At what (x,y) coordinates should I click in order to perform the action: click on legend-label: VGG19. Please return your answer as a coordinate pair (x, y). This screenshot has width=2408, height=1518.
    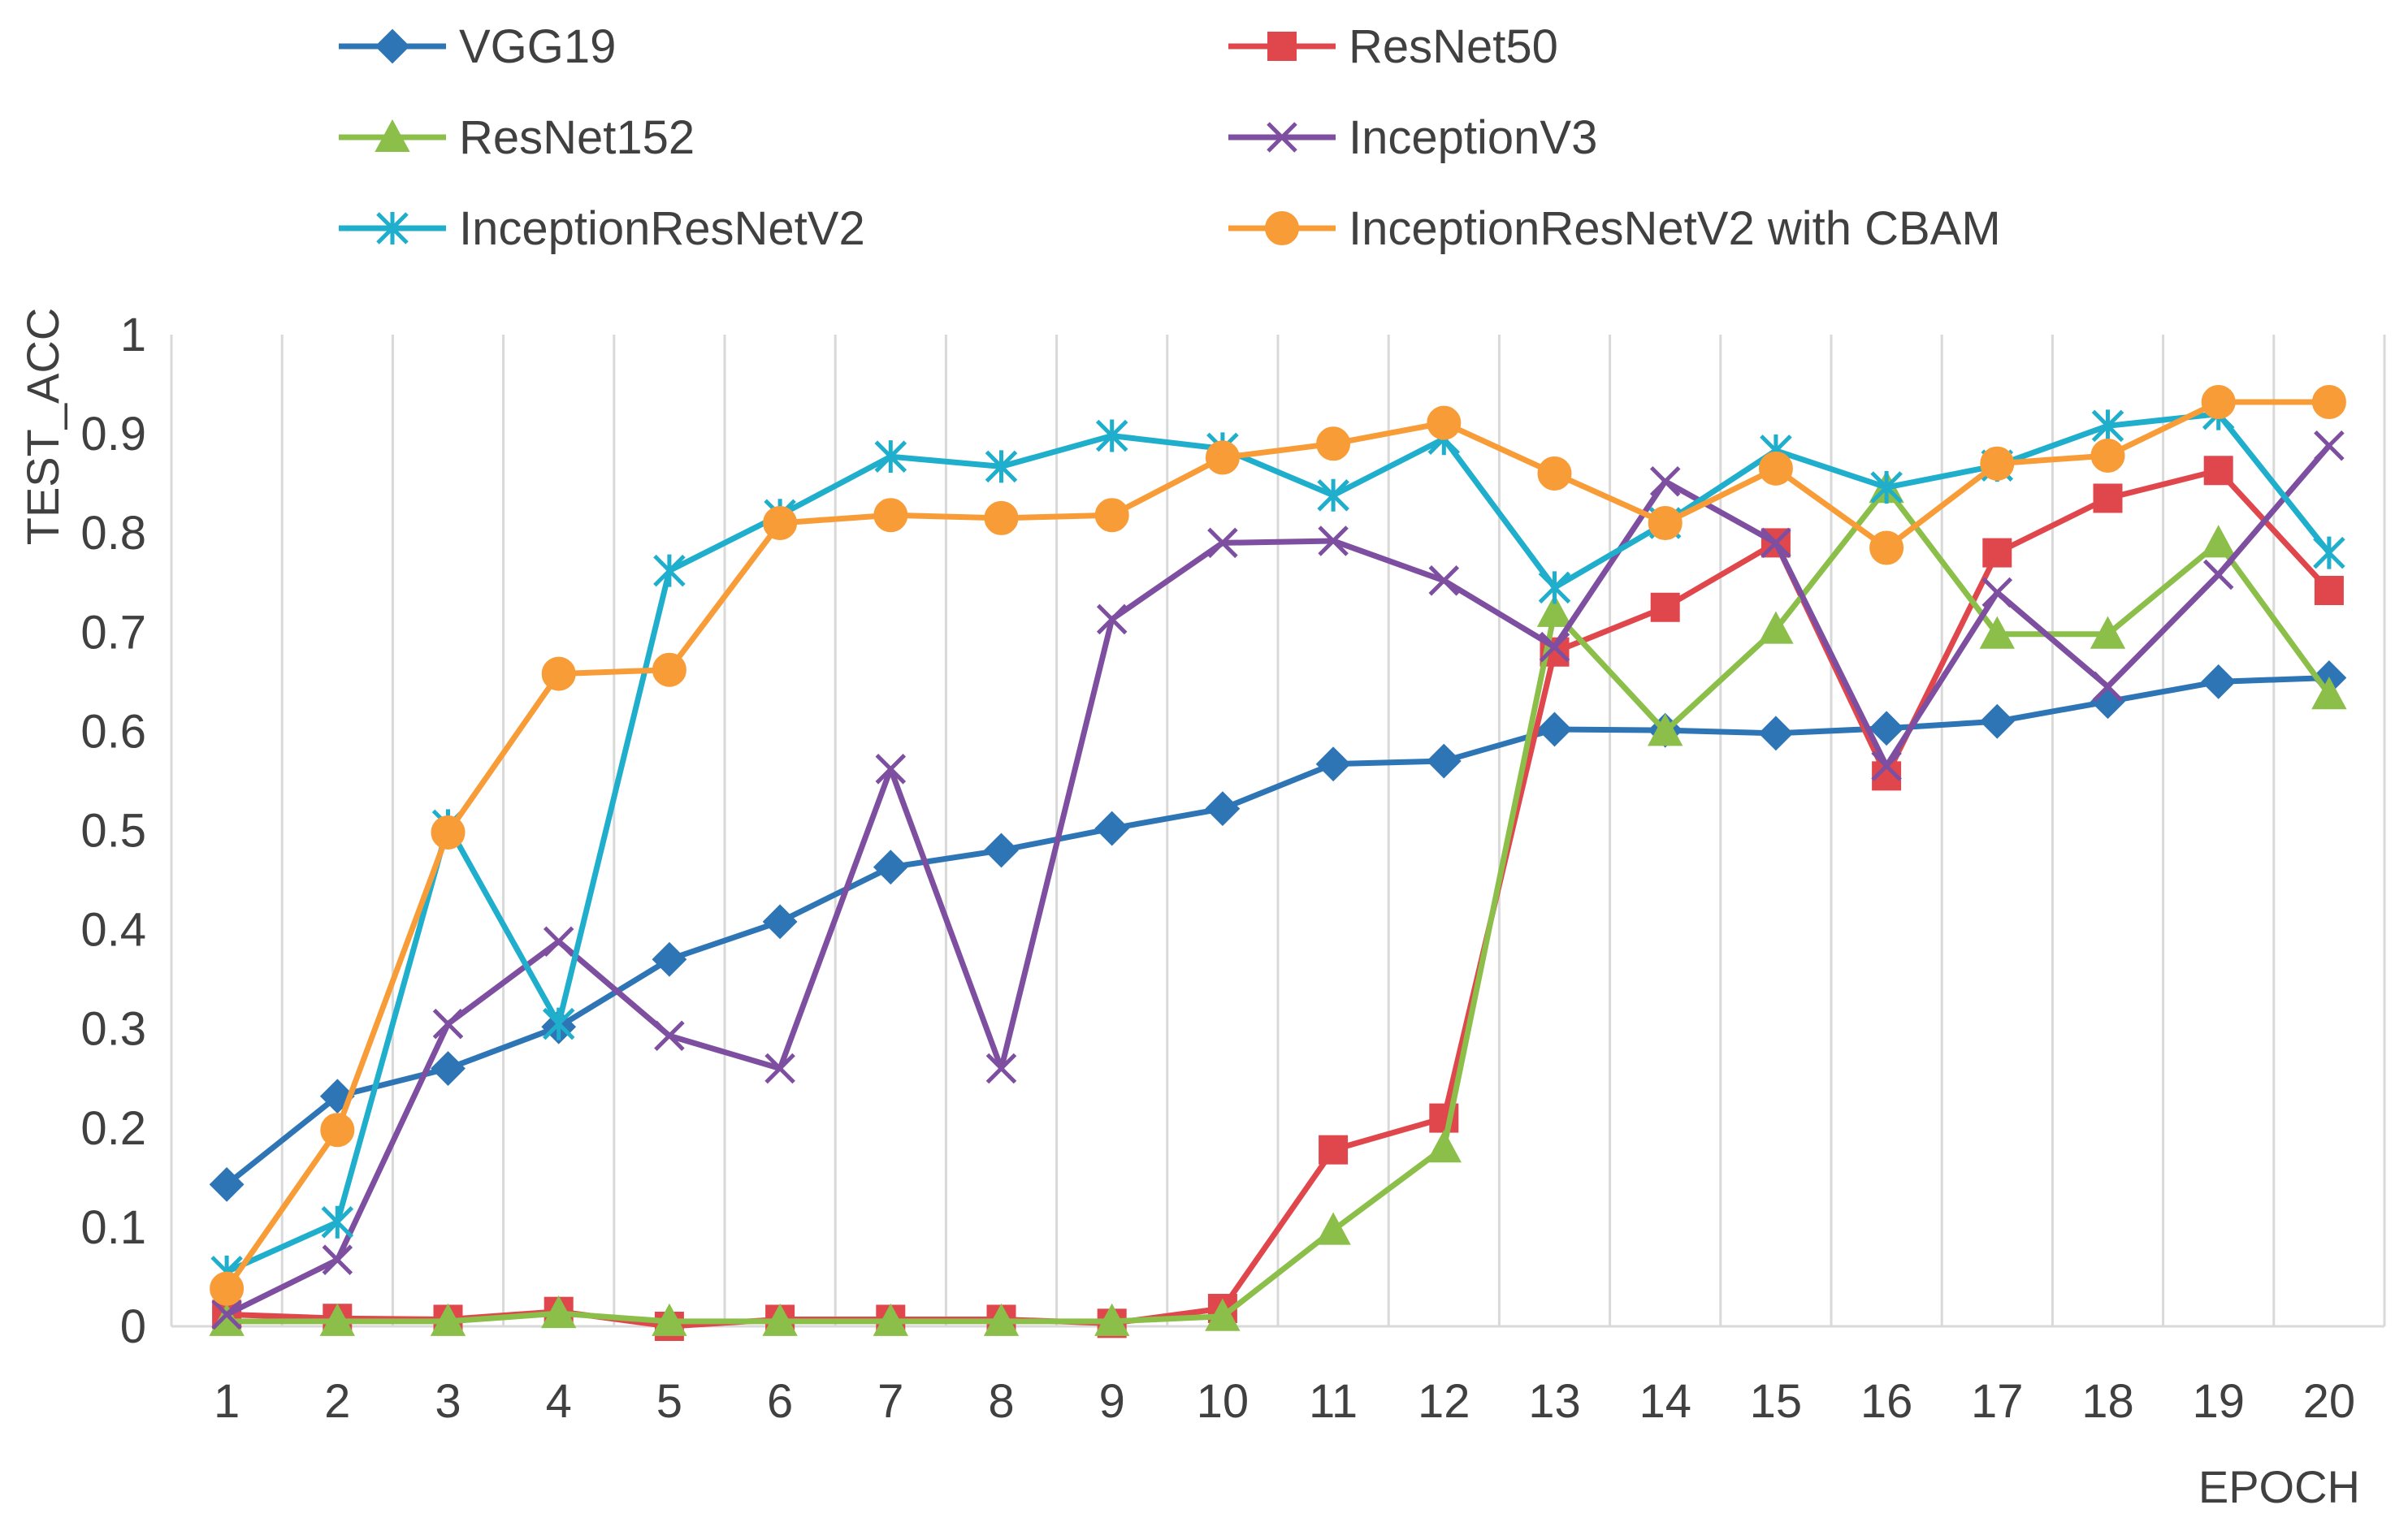
    Looking at the image, I should click on (537, 46).